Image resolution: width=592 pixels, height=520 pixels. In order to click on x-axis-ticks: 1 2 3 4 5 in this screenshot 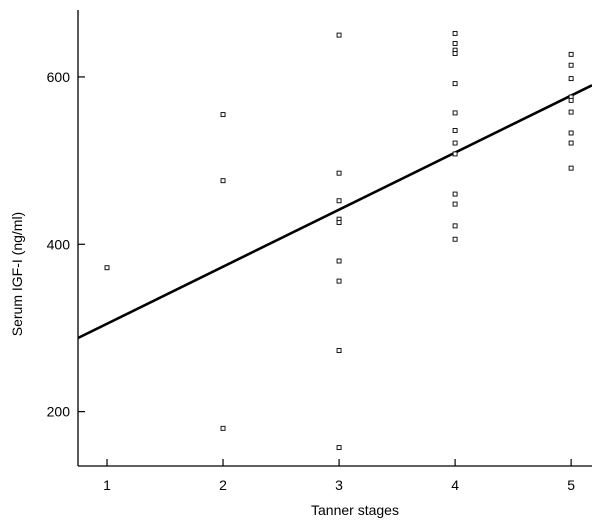, I will do `click(339, 476)`.